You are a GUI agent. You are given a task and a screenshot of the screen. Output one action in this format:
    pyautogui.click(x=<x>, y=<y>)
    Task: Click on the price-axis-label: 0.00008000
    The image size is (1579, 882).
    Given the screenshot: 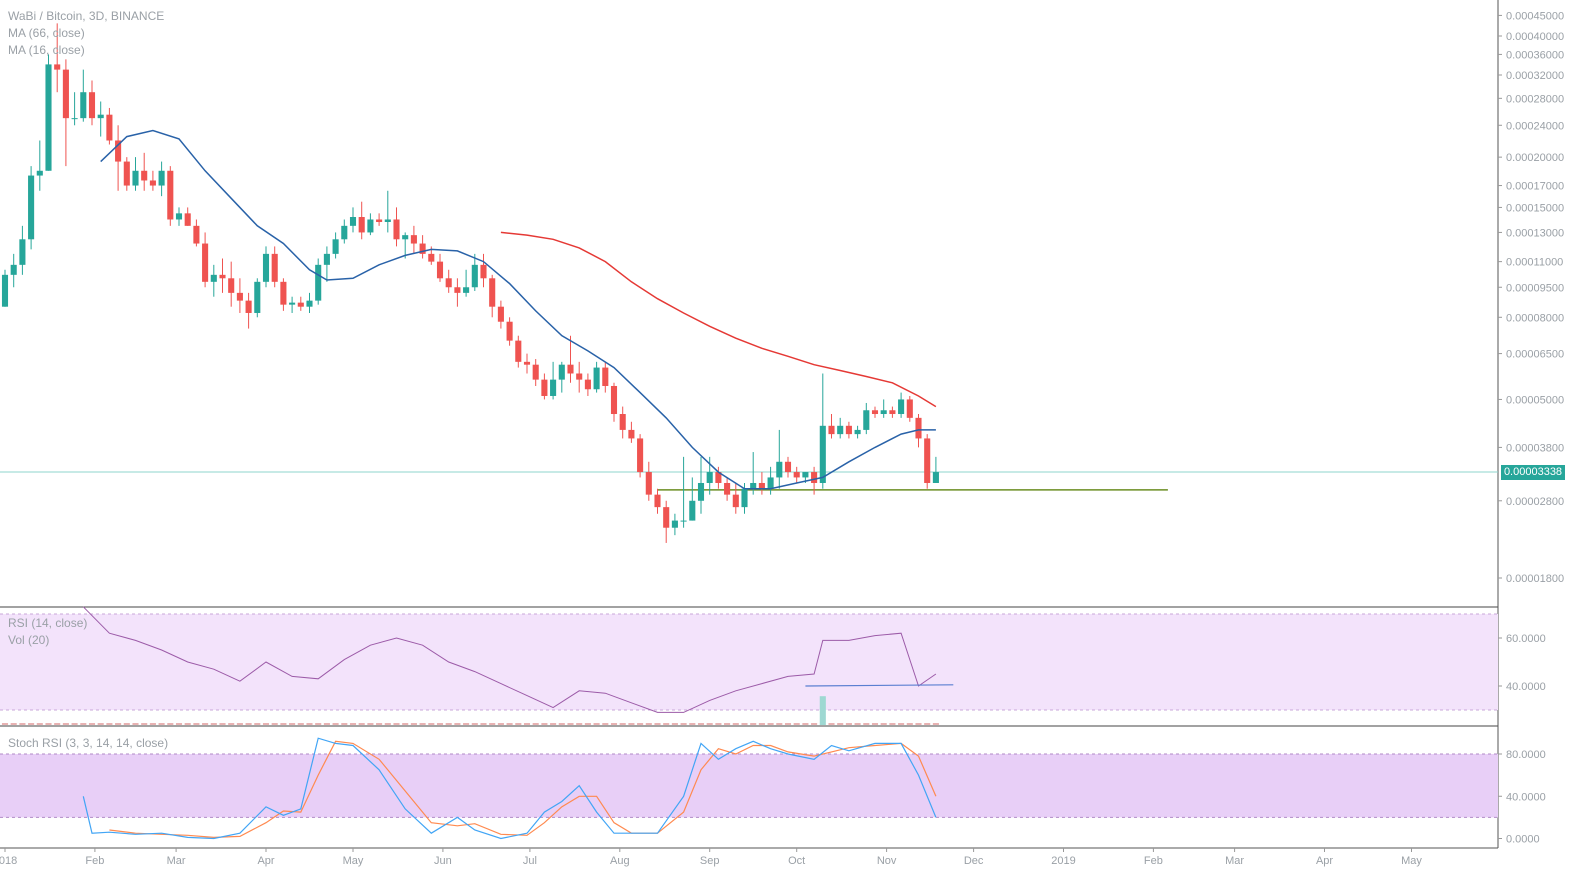 What is the action you would take?
    pyautogui.click(x=1535, y=318)
    